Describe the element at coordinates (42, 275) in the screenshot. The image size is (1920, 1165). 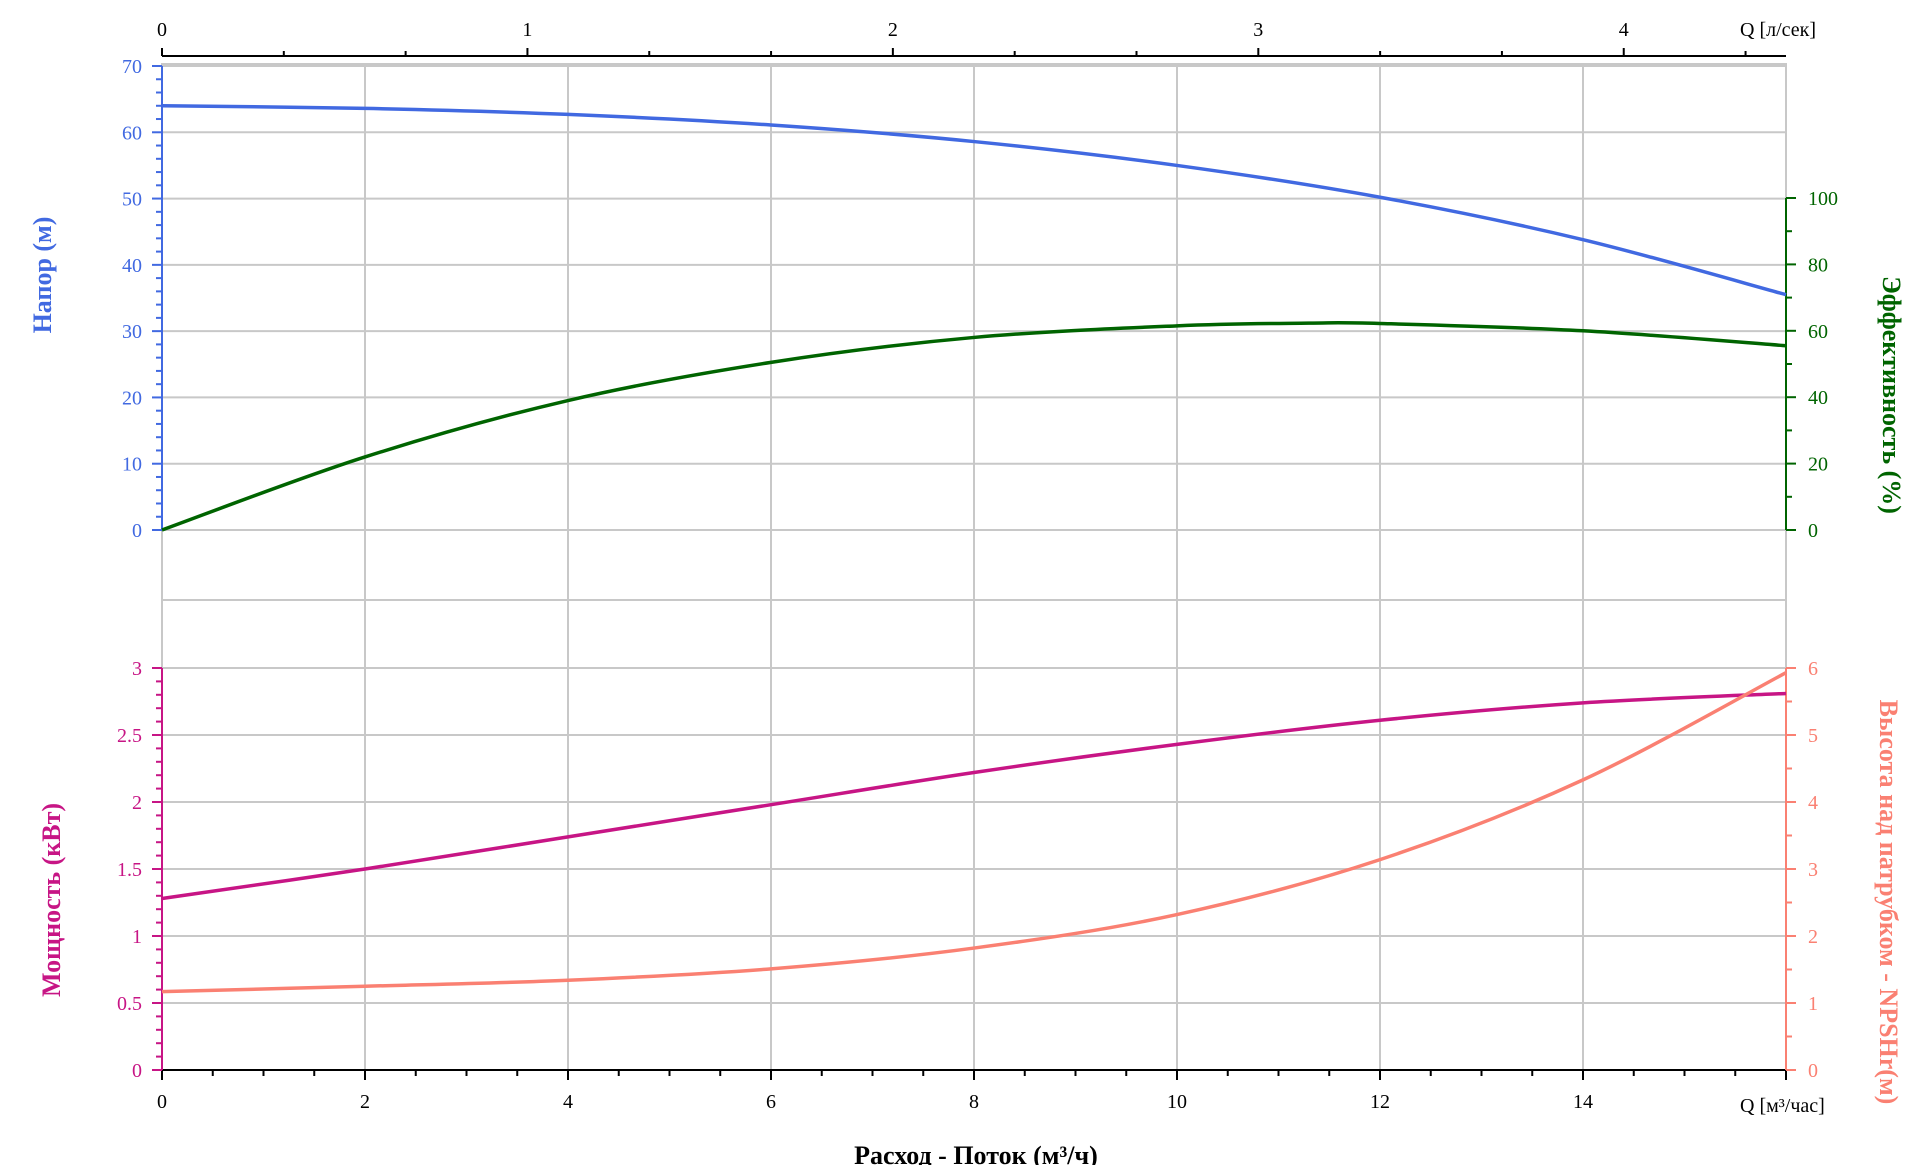
I see `head-axis-title: Напор (м)` at that location.